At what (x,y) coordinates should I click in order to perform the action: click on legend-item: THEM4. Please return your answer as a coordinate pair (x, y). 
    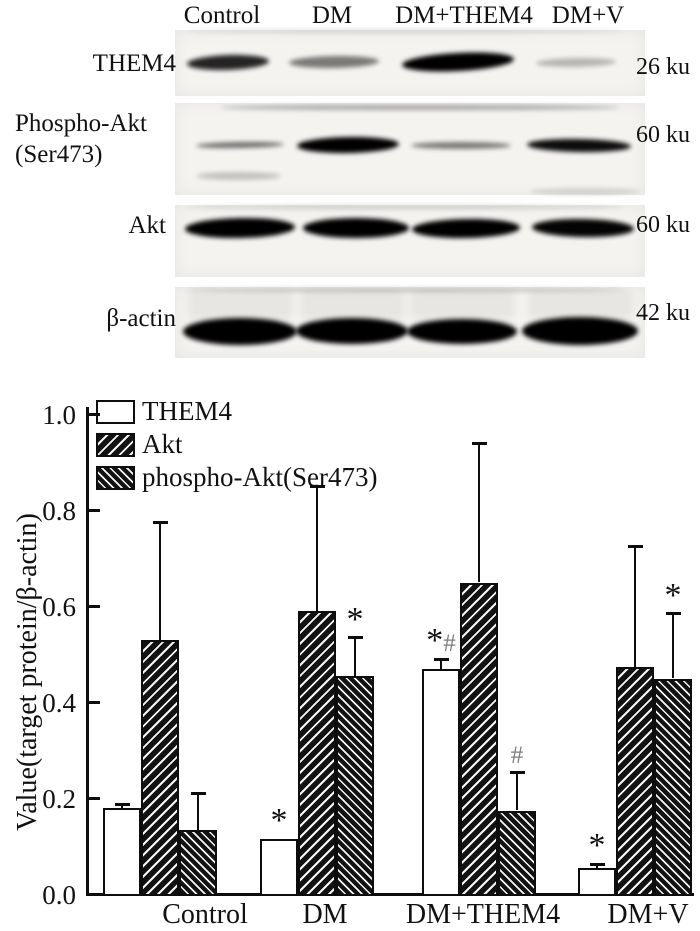
    Looking at the image, I should click on (236, 411).